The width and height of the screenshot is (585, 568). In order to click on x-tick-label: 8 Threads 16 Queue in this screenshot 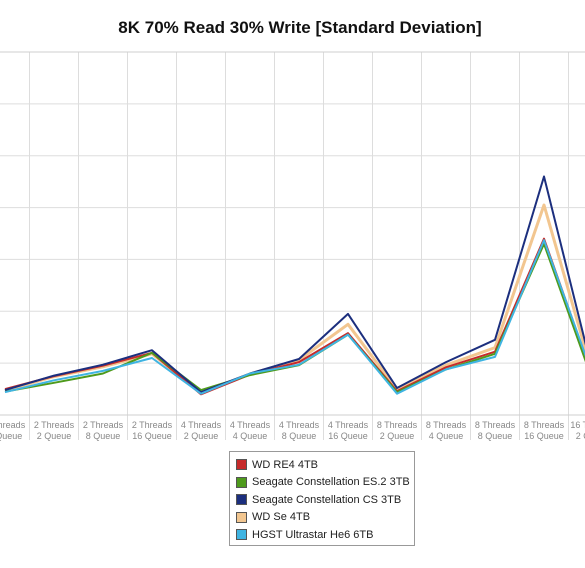, I will do `click(544, 430)`.